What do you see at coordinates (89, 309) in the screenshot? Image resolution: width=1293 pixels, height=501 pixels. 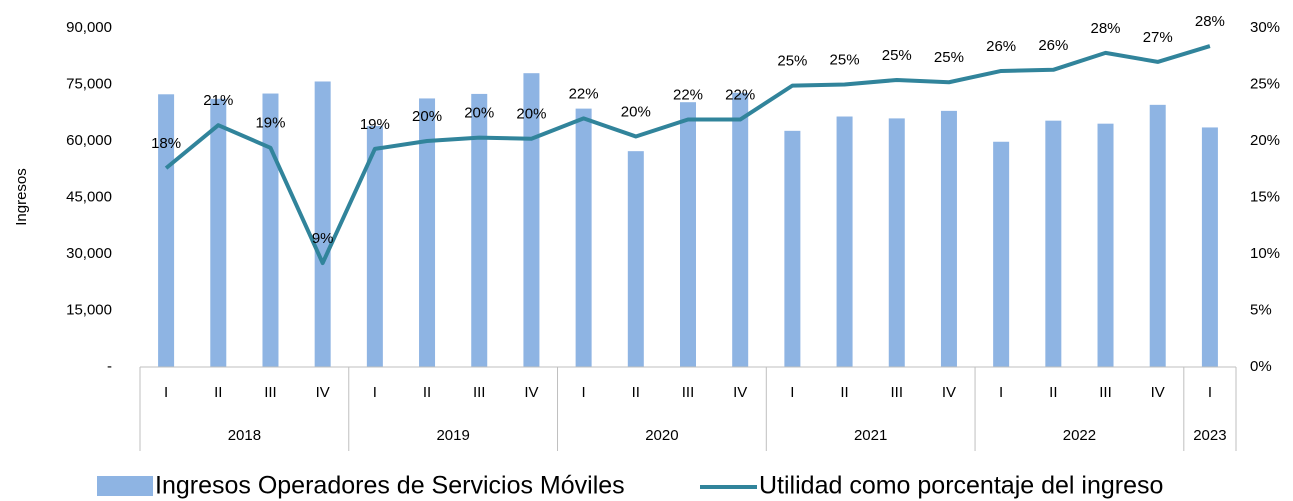 I see `y-tick-label: 15,000` at bounding box center [89, 309].